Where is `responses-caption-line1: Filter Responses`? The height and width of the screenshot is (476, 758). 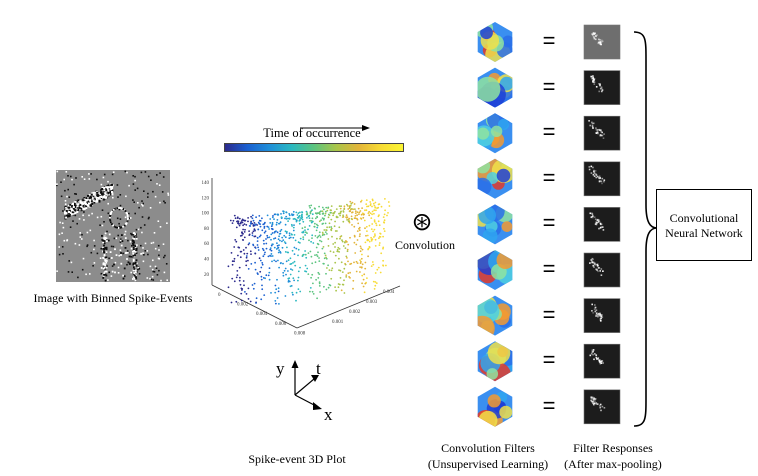
responses-caption-line1: Filter Responses is located at coordinates (613, 448).